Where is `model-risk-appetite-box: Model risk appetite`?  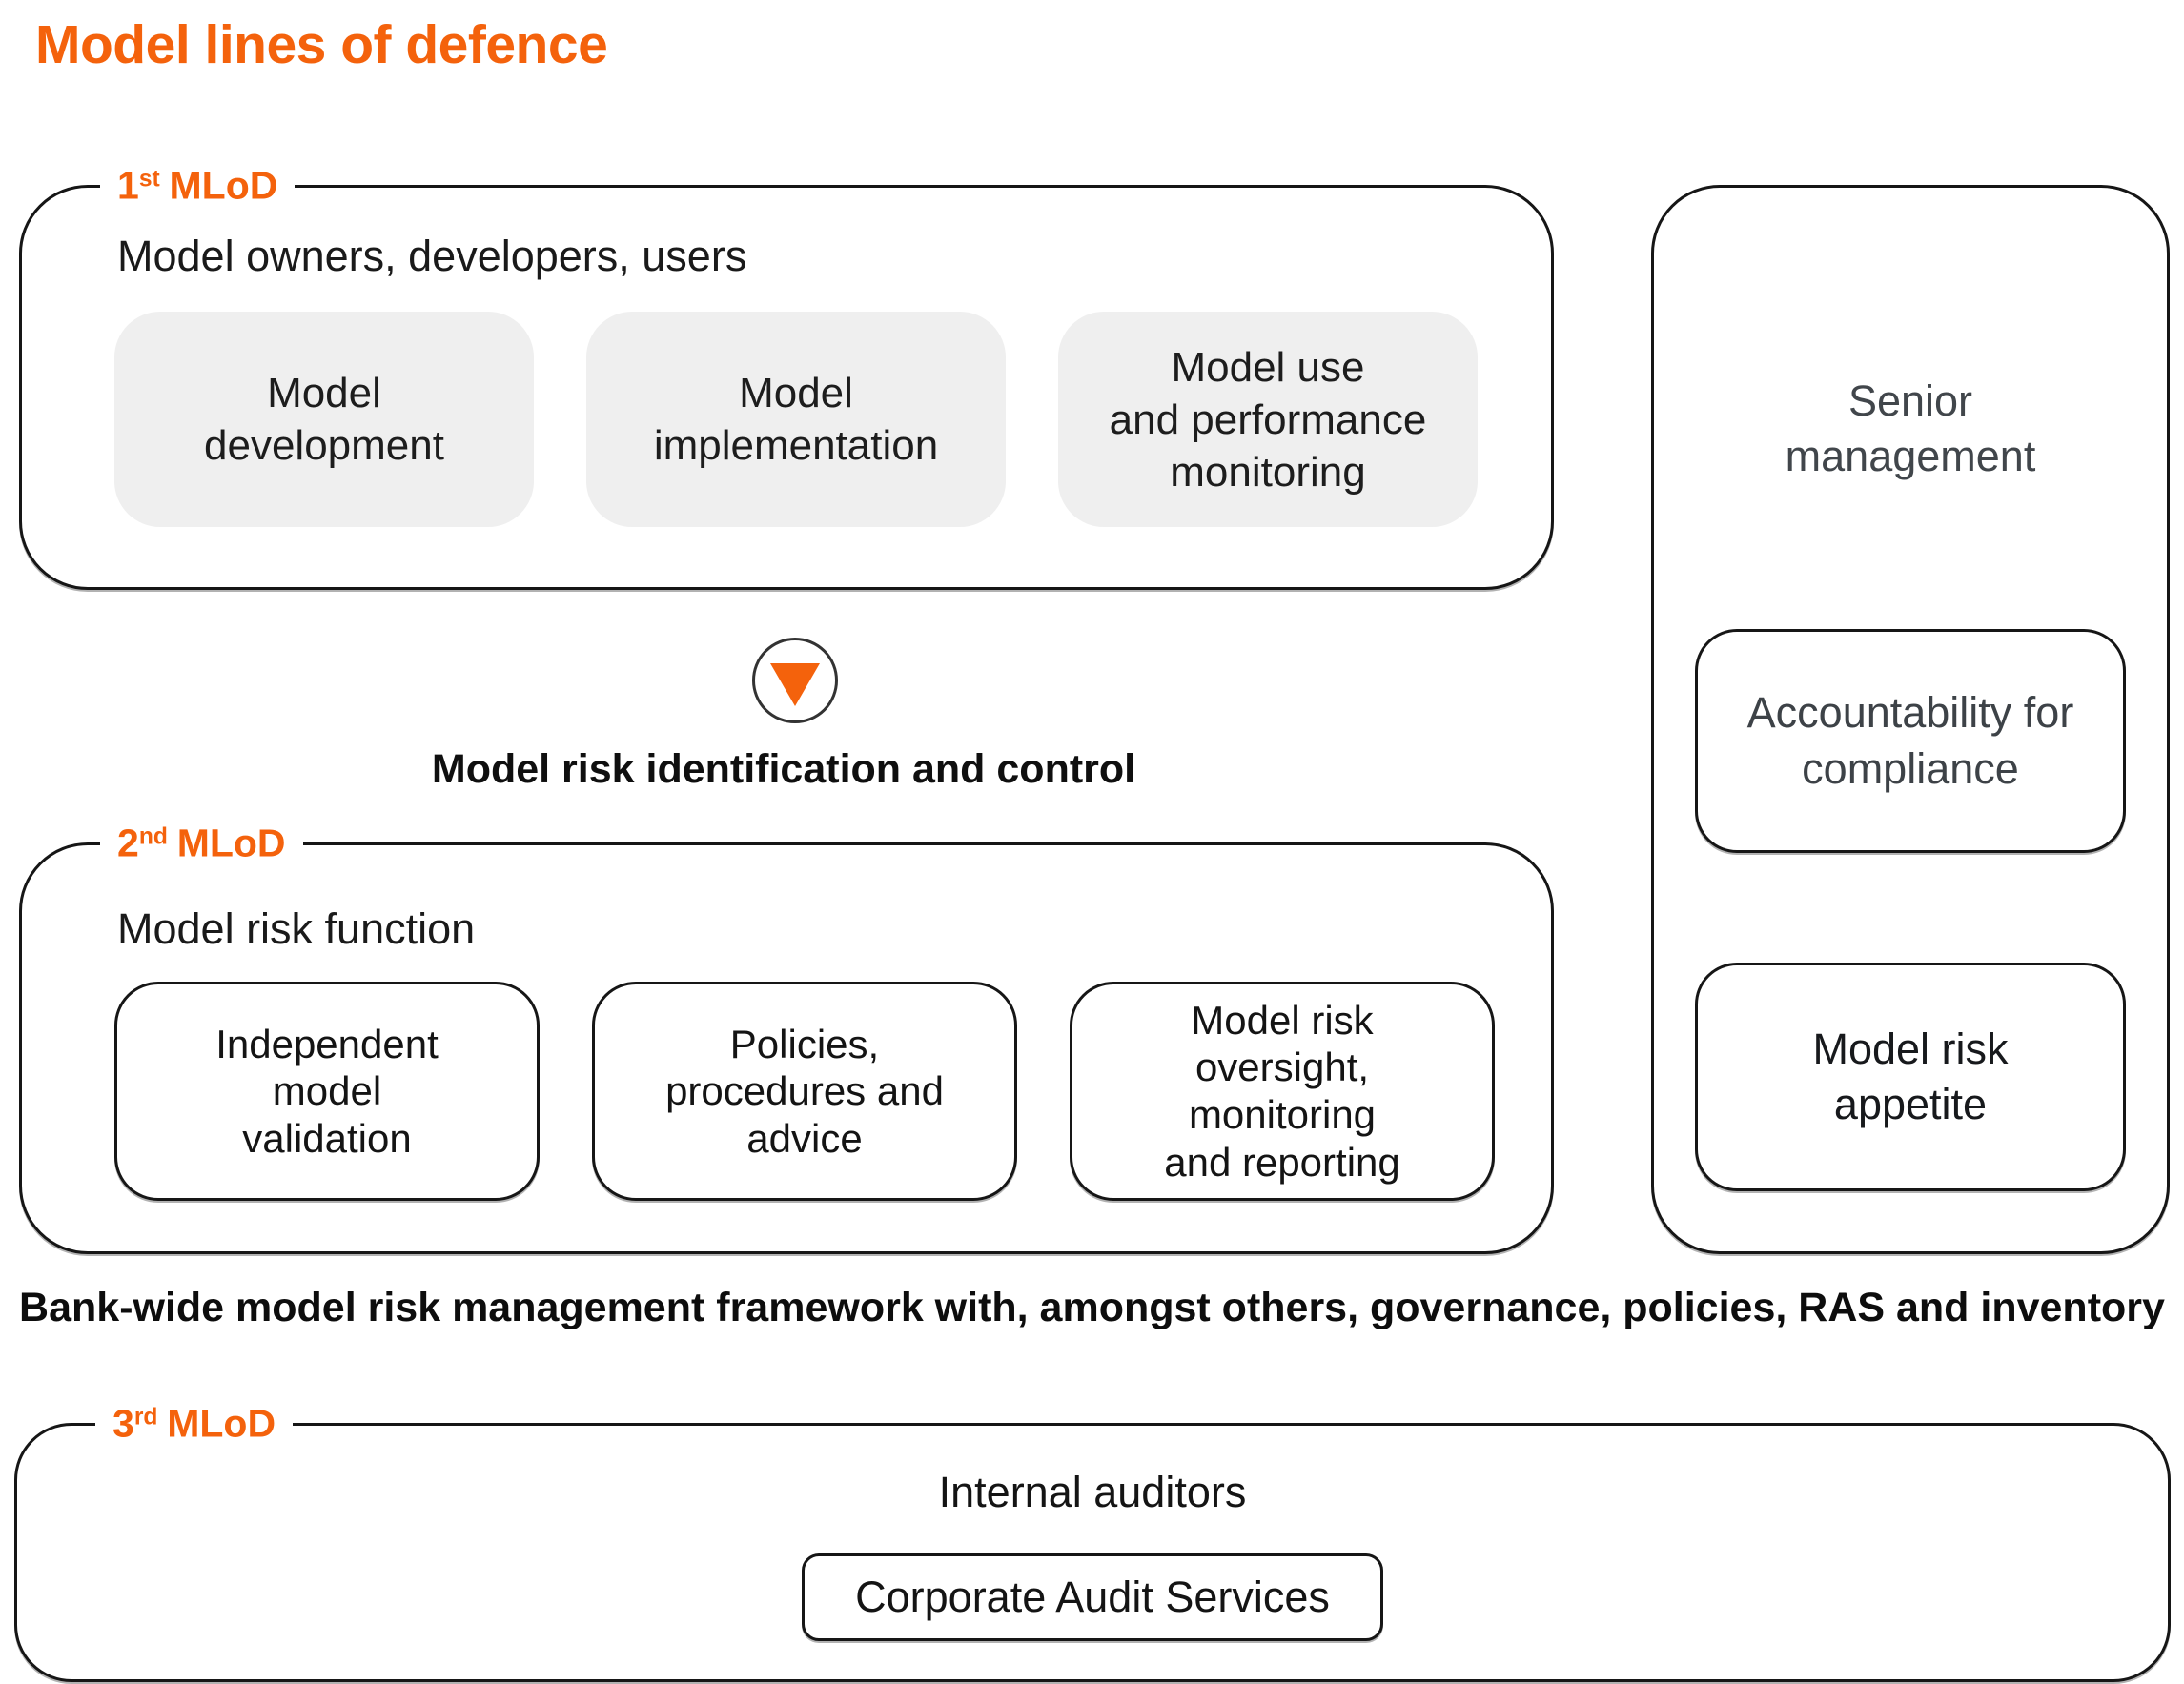 model-risk-appetite-box: Model risk appetite is located at coordinates (1911, 1077).